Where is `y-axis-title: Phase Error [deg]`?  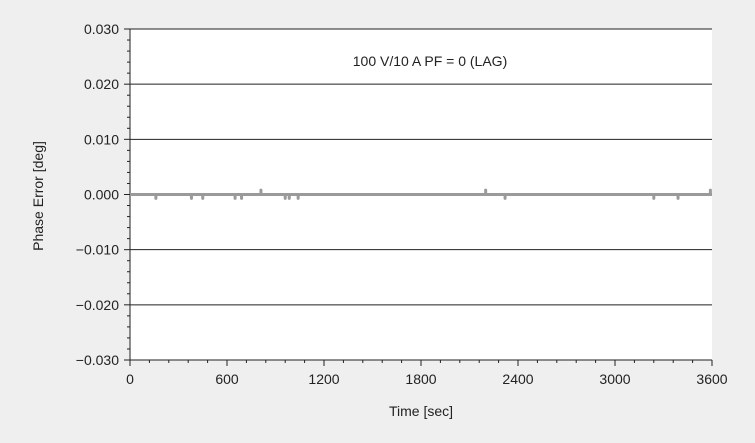 y-axis-title: Phase Error [deg] is located at coordinates (38, 196).